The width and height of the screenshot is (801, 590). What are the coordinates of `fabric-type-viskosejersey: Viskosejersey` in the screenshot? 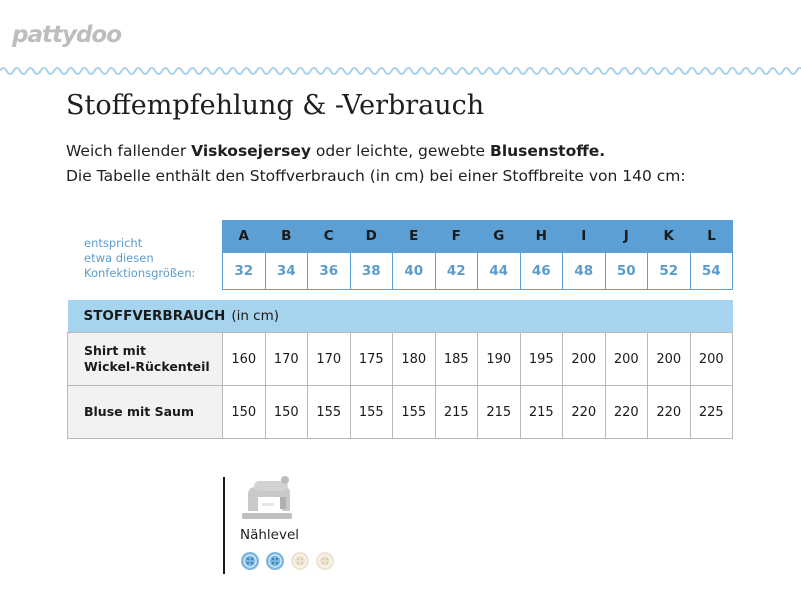 It's located at (251, 151).